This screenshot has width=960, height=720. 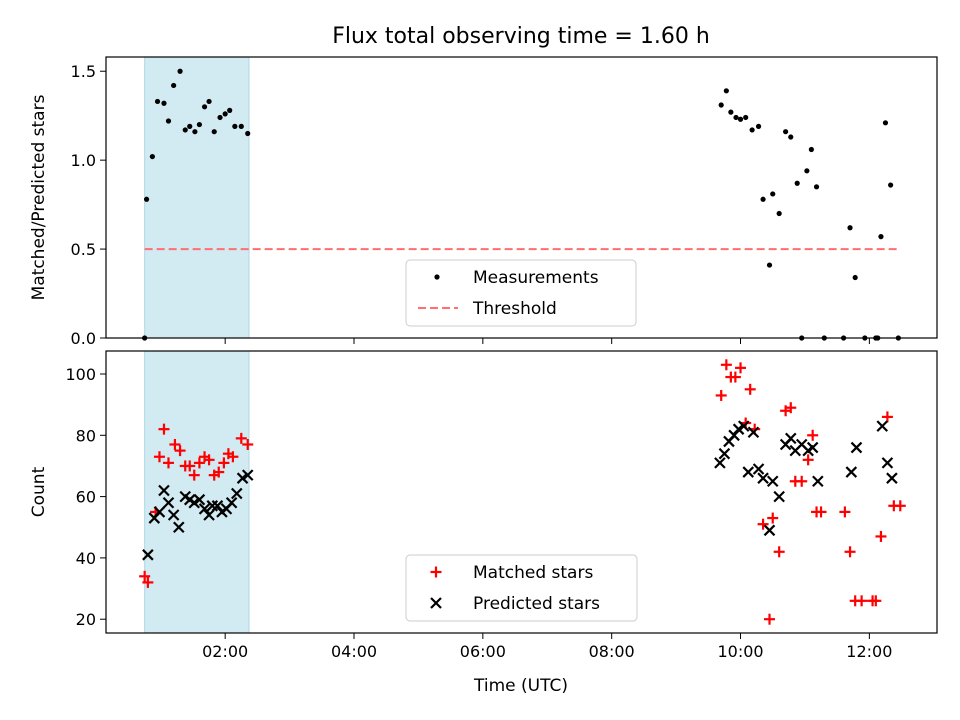 I want to click on y-tick-label: 1.5, so click(x=83, y=71).